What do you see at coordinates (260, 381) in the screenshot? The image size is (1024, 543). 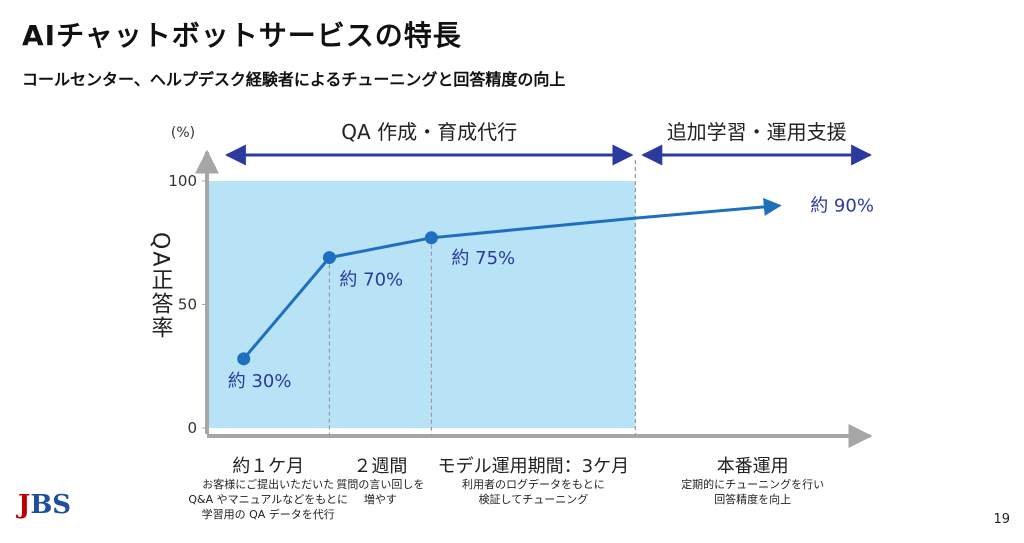 I see `data-label-0: 約 30%` at bounding box center [260, 381].